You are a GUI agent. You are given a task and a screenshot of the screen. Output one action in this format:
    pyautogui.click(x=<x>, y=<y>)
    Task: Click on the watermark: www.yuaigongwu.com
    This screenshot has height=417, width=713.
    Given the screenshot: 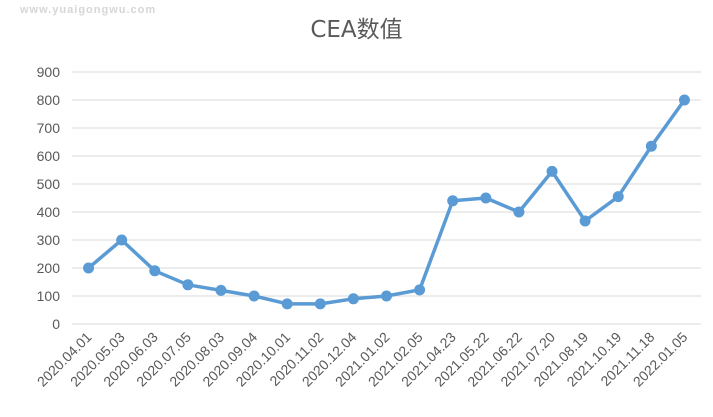 What is the action you would take?
    pyautogui.click(x=88, y=10)
    